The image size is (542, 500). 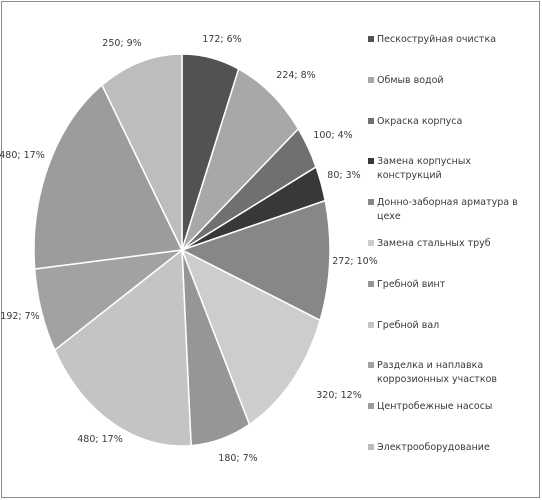 I want to click on legend-label: Замена корпусных конструкций, so click(x=424, y=169).